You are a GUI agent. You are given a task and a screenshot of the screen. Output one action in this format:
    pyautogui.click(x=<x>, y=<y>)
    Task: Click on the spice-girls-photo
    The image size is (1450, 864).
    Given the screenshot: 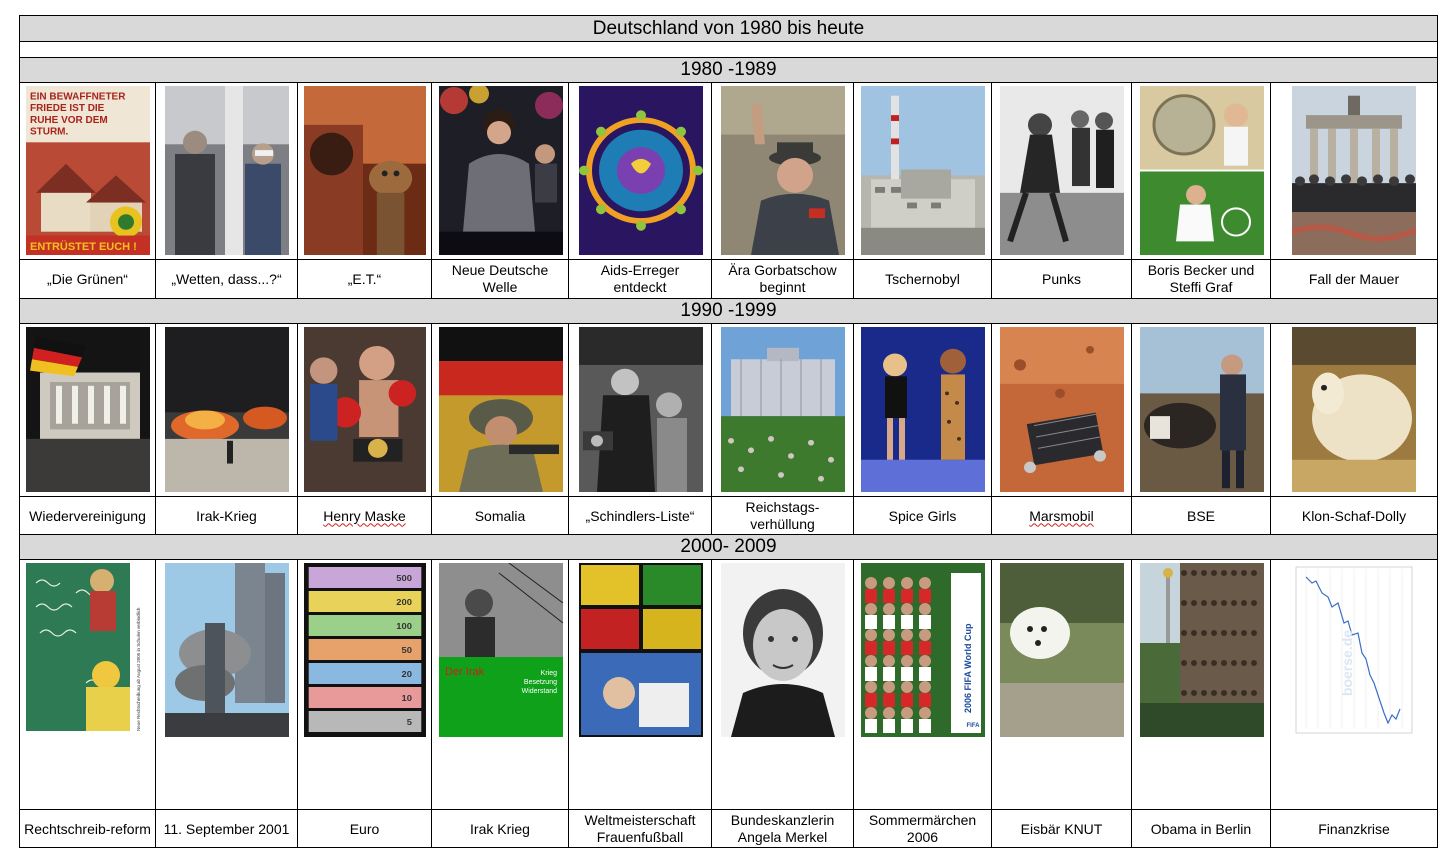 What is the action you would take?
    pyautogui.click(x=923, y=409)
    